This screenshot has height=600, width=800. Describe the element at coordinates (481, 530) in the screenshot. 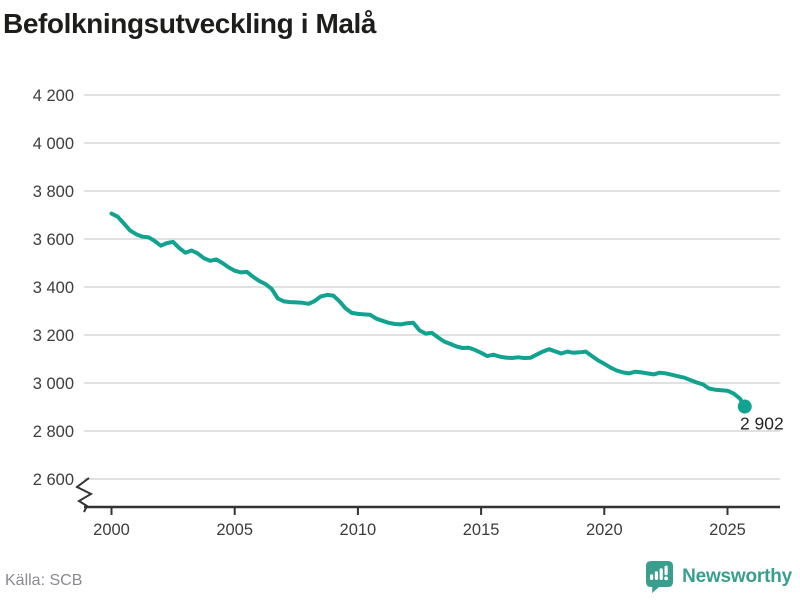

I see `x-tick-label: 2015` at that location.